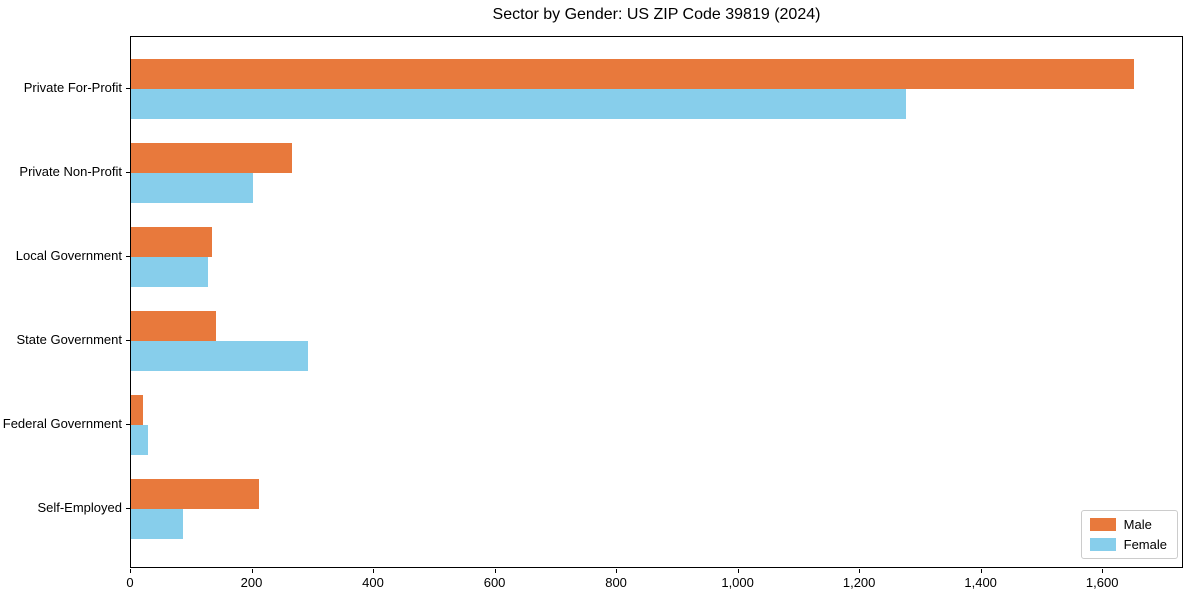  I want to click on xtick-label: 1,600, so click(1102, 582).